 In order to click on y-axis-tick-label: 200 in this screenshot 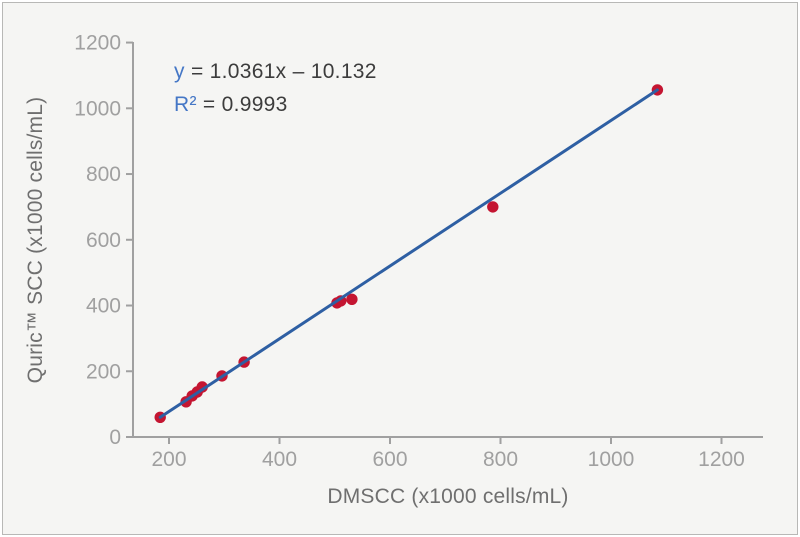, I will do `click(103, 371)`.